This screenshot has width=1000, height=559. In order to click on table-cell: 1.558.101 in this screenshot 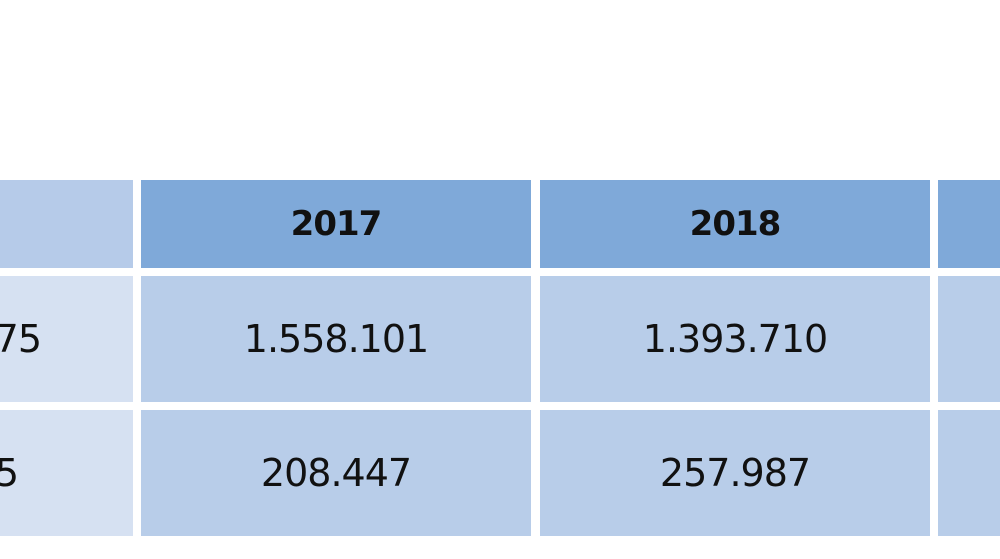, I will do `click(336, 339)`.